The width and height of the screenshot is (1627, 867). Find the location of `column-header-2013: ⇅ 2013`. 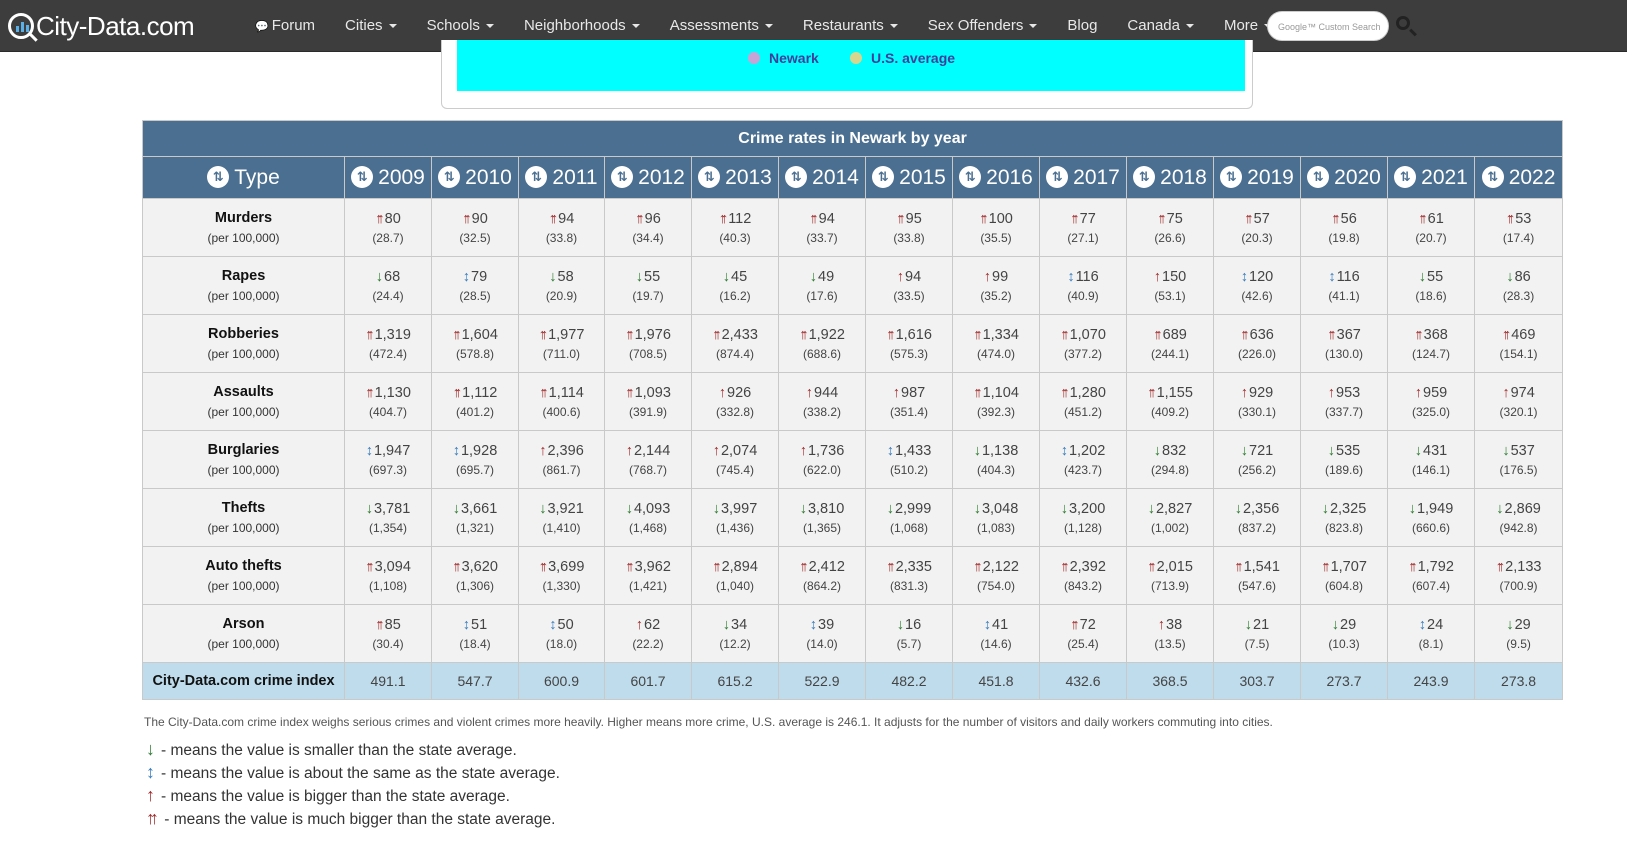

column-header-2013: ⇅ 2013 is located at coordinates (735, 177).